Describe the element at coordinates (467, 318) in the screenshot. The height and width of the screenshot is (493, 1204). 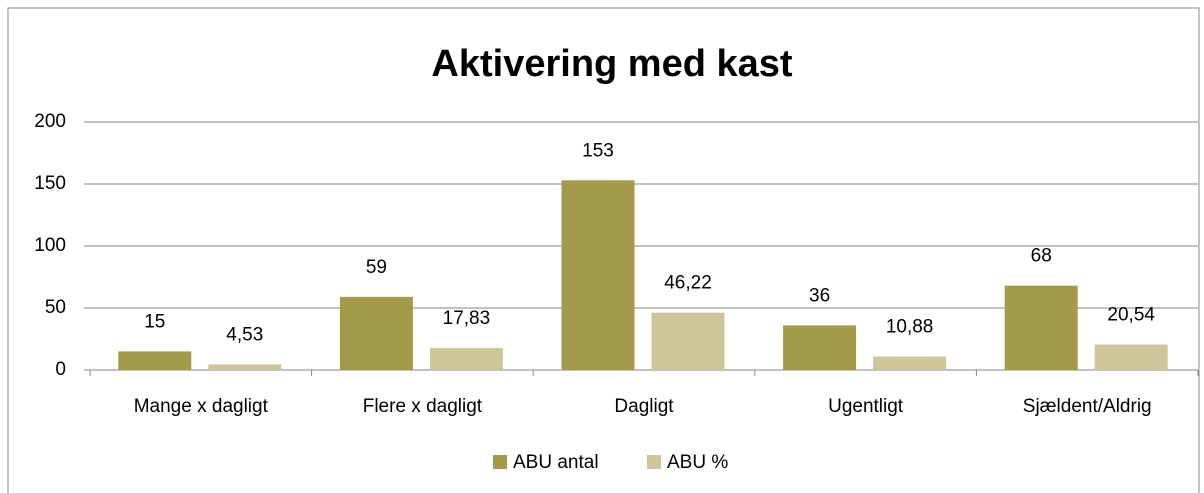
I see `data-label: 17,83` at that location.